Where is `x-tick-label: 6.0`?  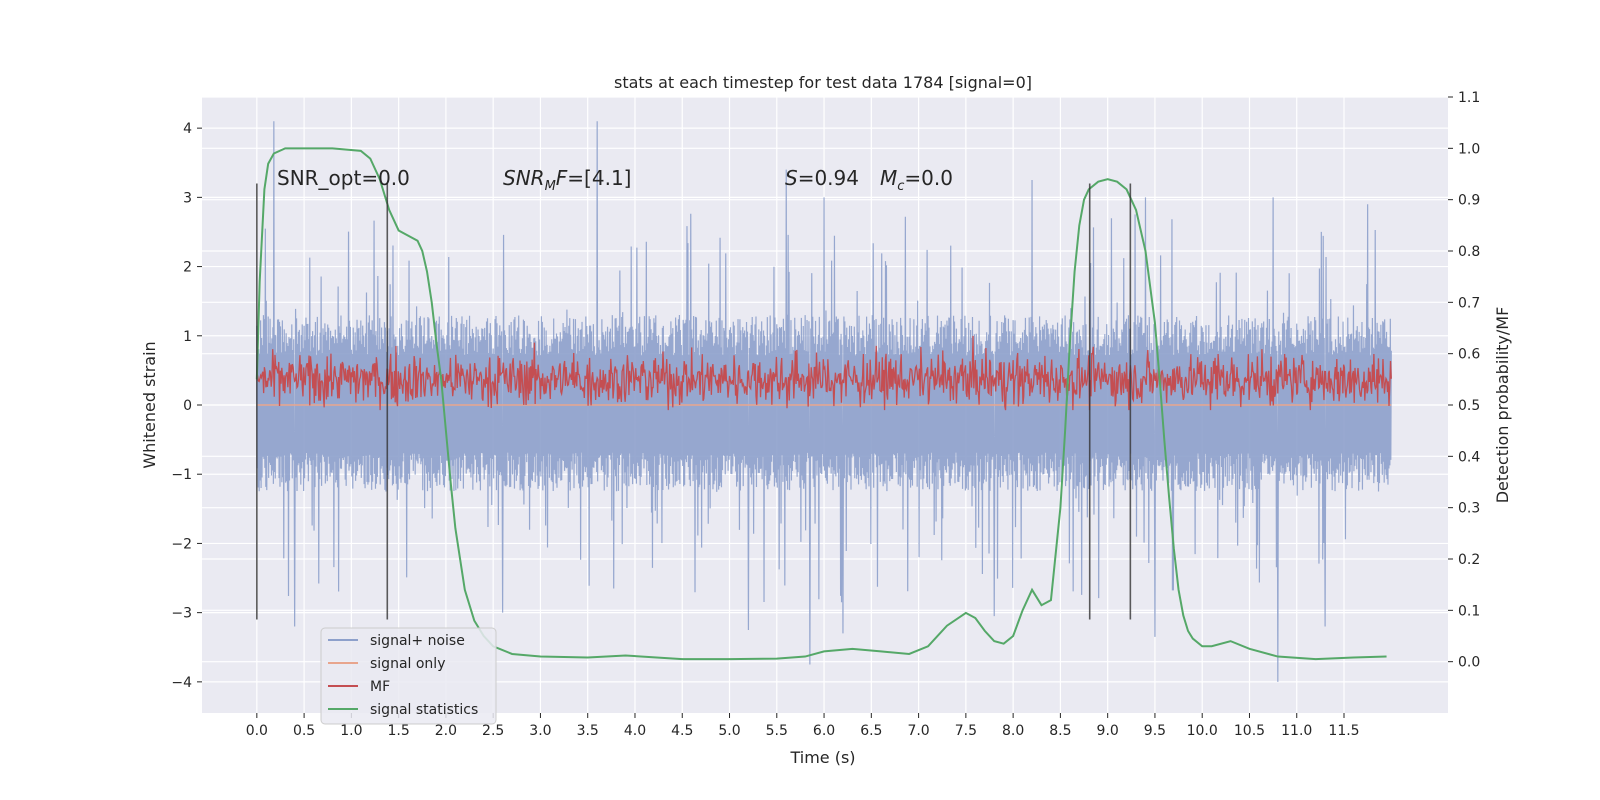
x-tick-label: 6.0 is located at coordinates (824, 731).